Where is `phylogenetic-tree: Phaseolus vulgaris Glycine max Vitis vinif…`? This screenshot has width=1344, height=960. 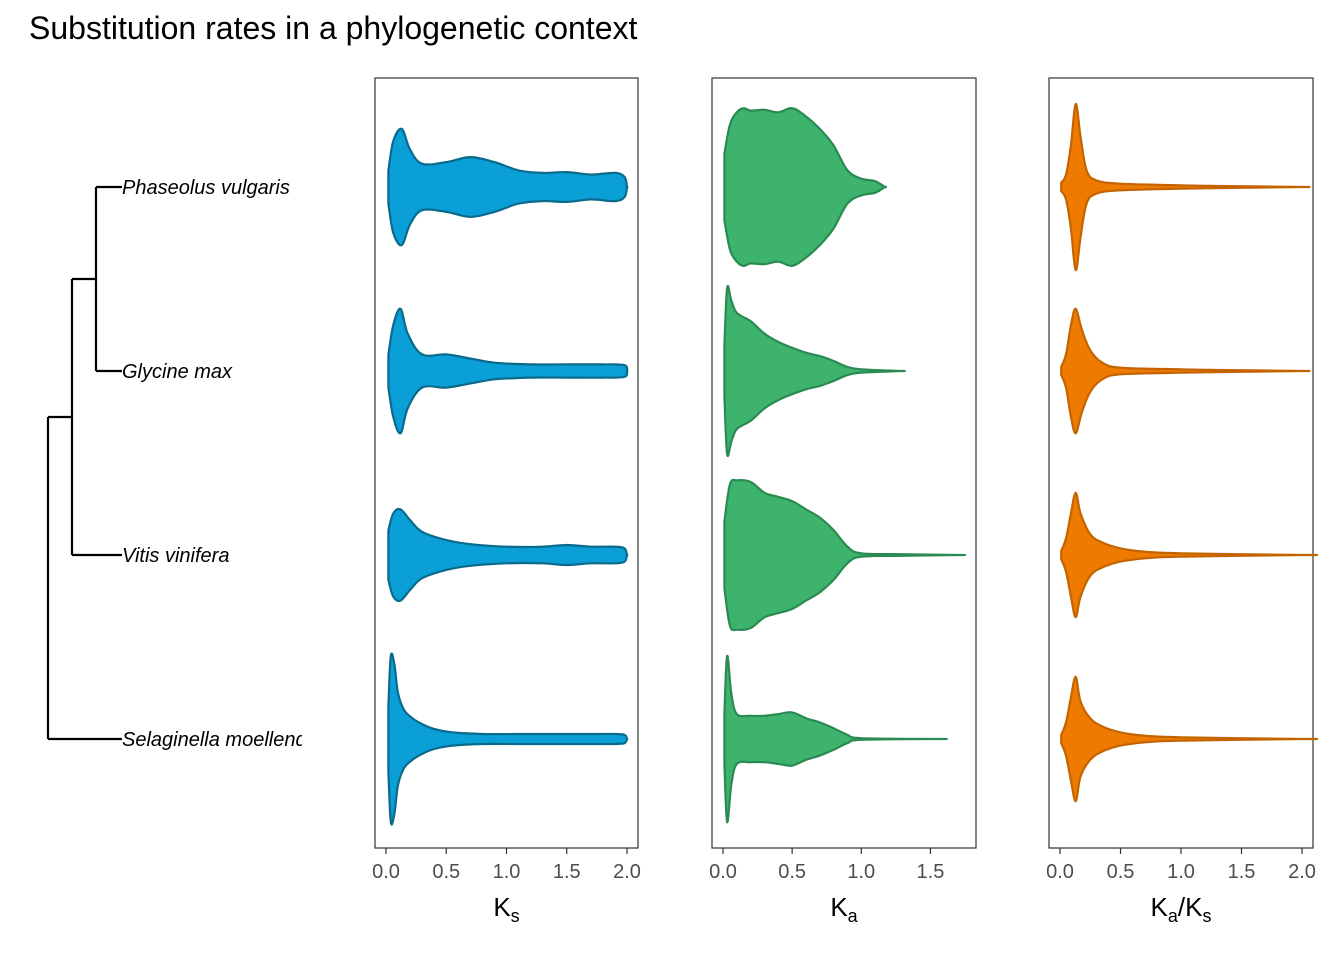
phylogenetic-tree: Phaseolus vulgaris Glycine max Vitis vinif… is located at coordinates (195, 464).